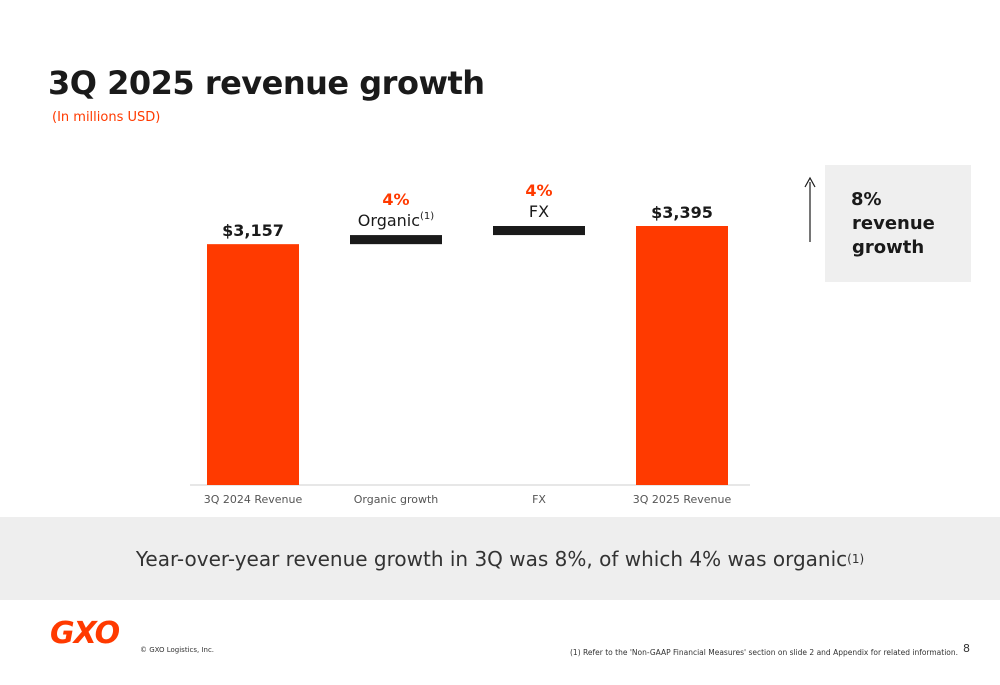 The height and width of the screenshot is (685, 1000). What do you see at coordinates (85, 633) in the screenshot?
I see `logo: GXO` at bounding box center [85, 633].